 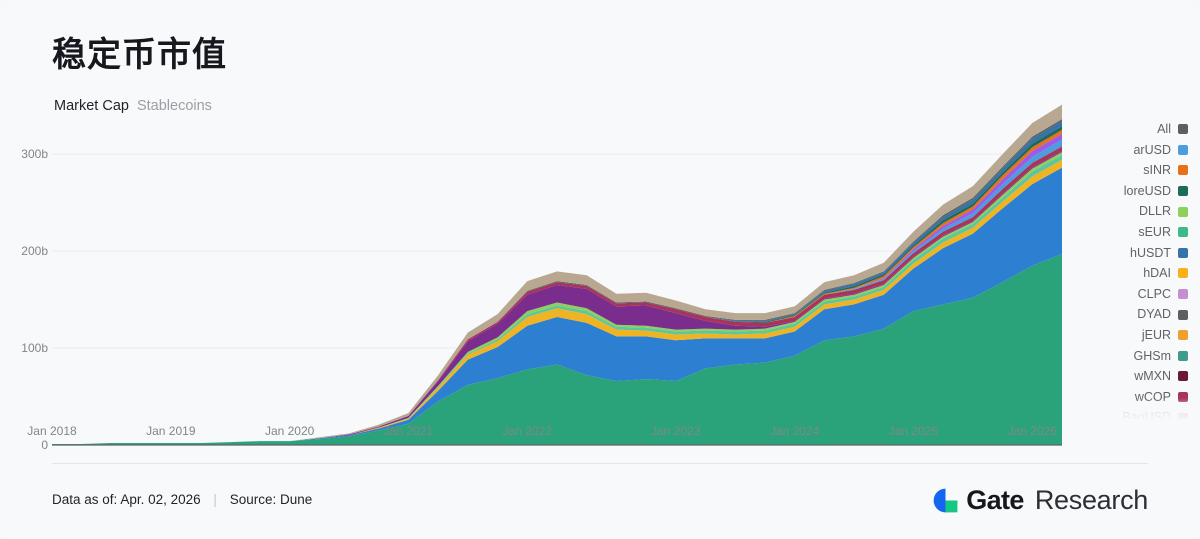 What do you see at coordinates (1125, 232) in the screenshot?
I see `legend-item: sEUR` at bounding box center [1125, 232].